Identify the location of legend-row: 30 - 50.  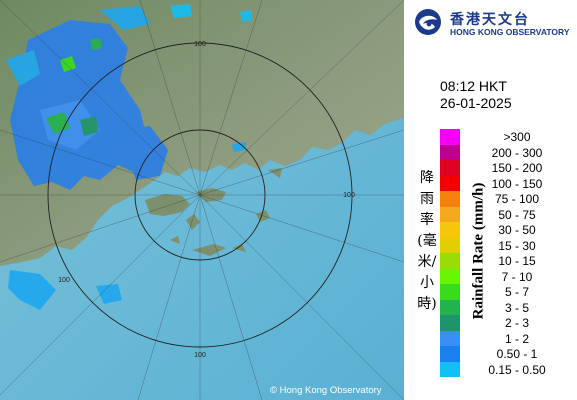
(506, 230).